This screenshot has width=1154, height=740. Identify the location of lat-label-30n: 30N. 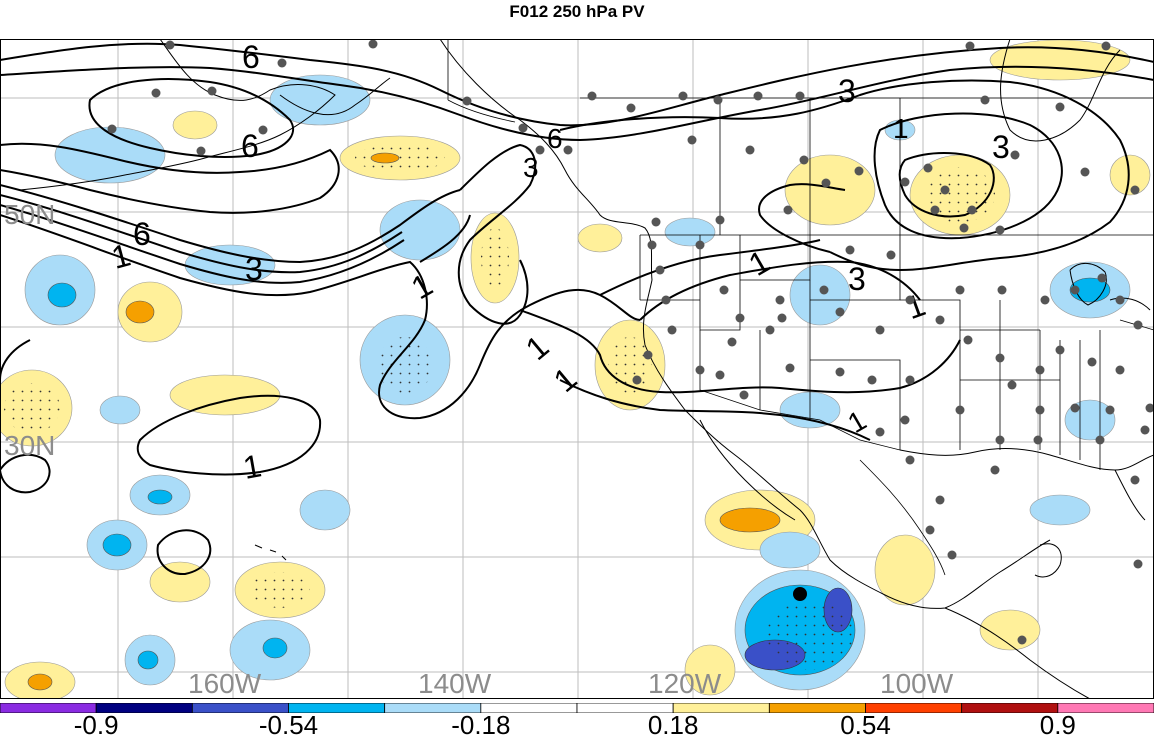
(29, 445).